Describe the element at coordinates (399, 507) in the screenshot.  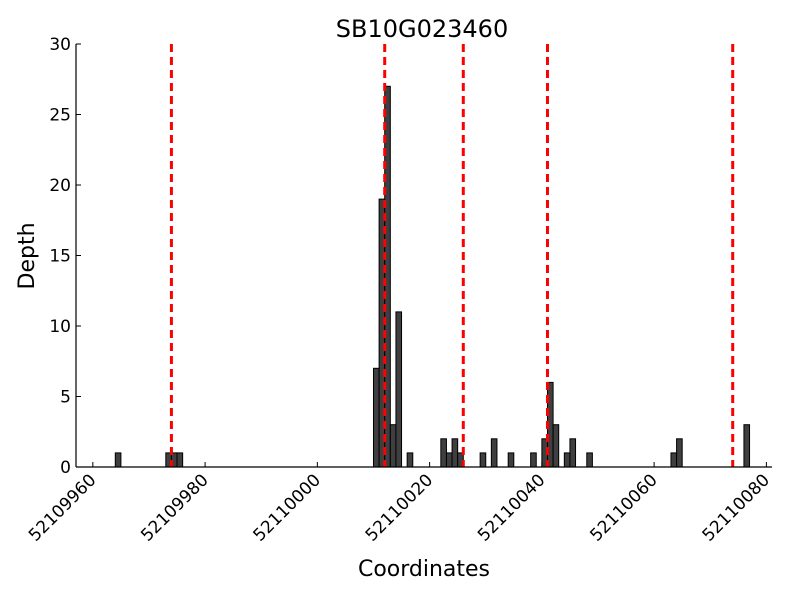
I see `x-tick-label: 52110020` at that location.